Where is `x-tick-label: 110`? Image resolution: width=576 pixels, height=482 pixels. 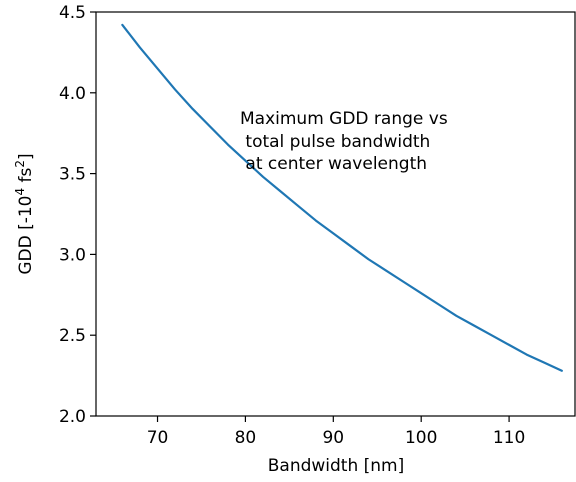
x-tick-label: 110 is located at coordinates (509, 438).